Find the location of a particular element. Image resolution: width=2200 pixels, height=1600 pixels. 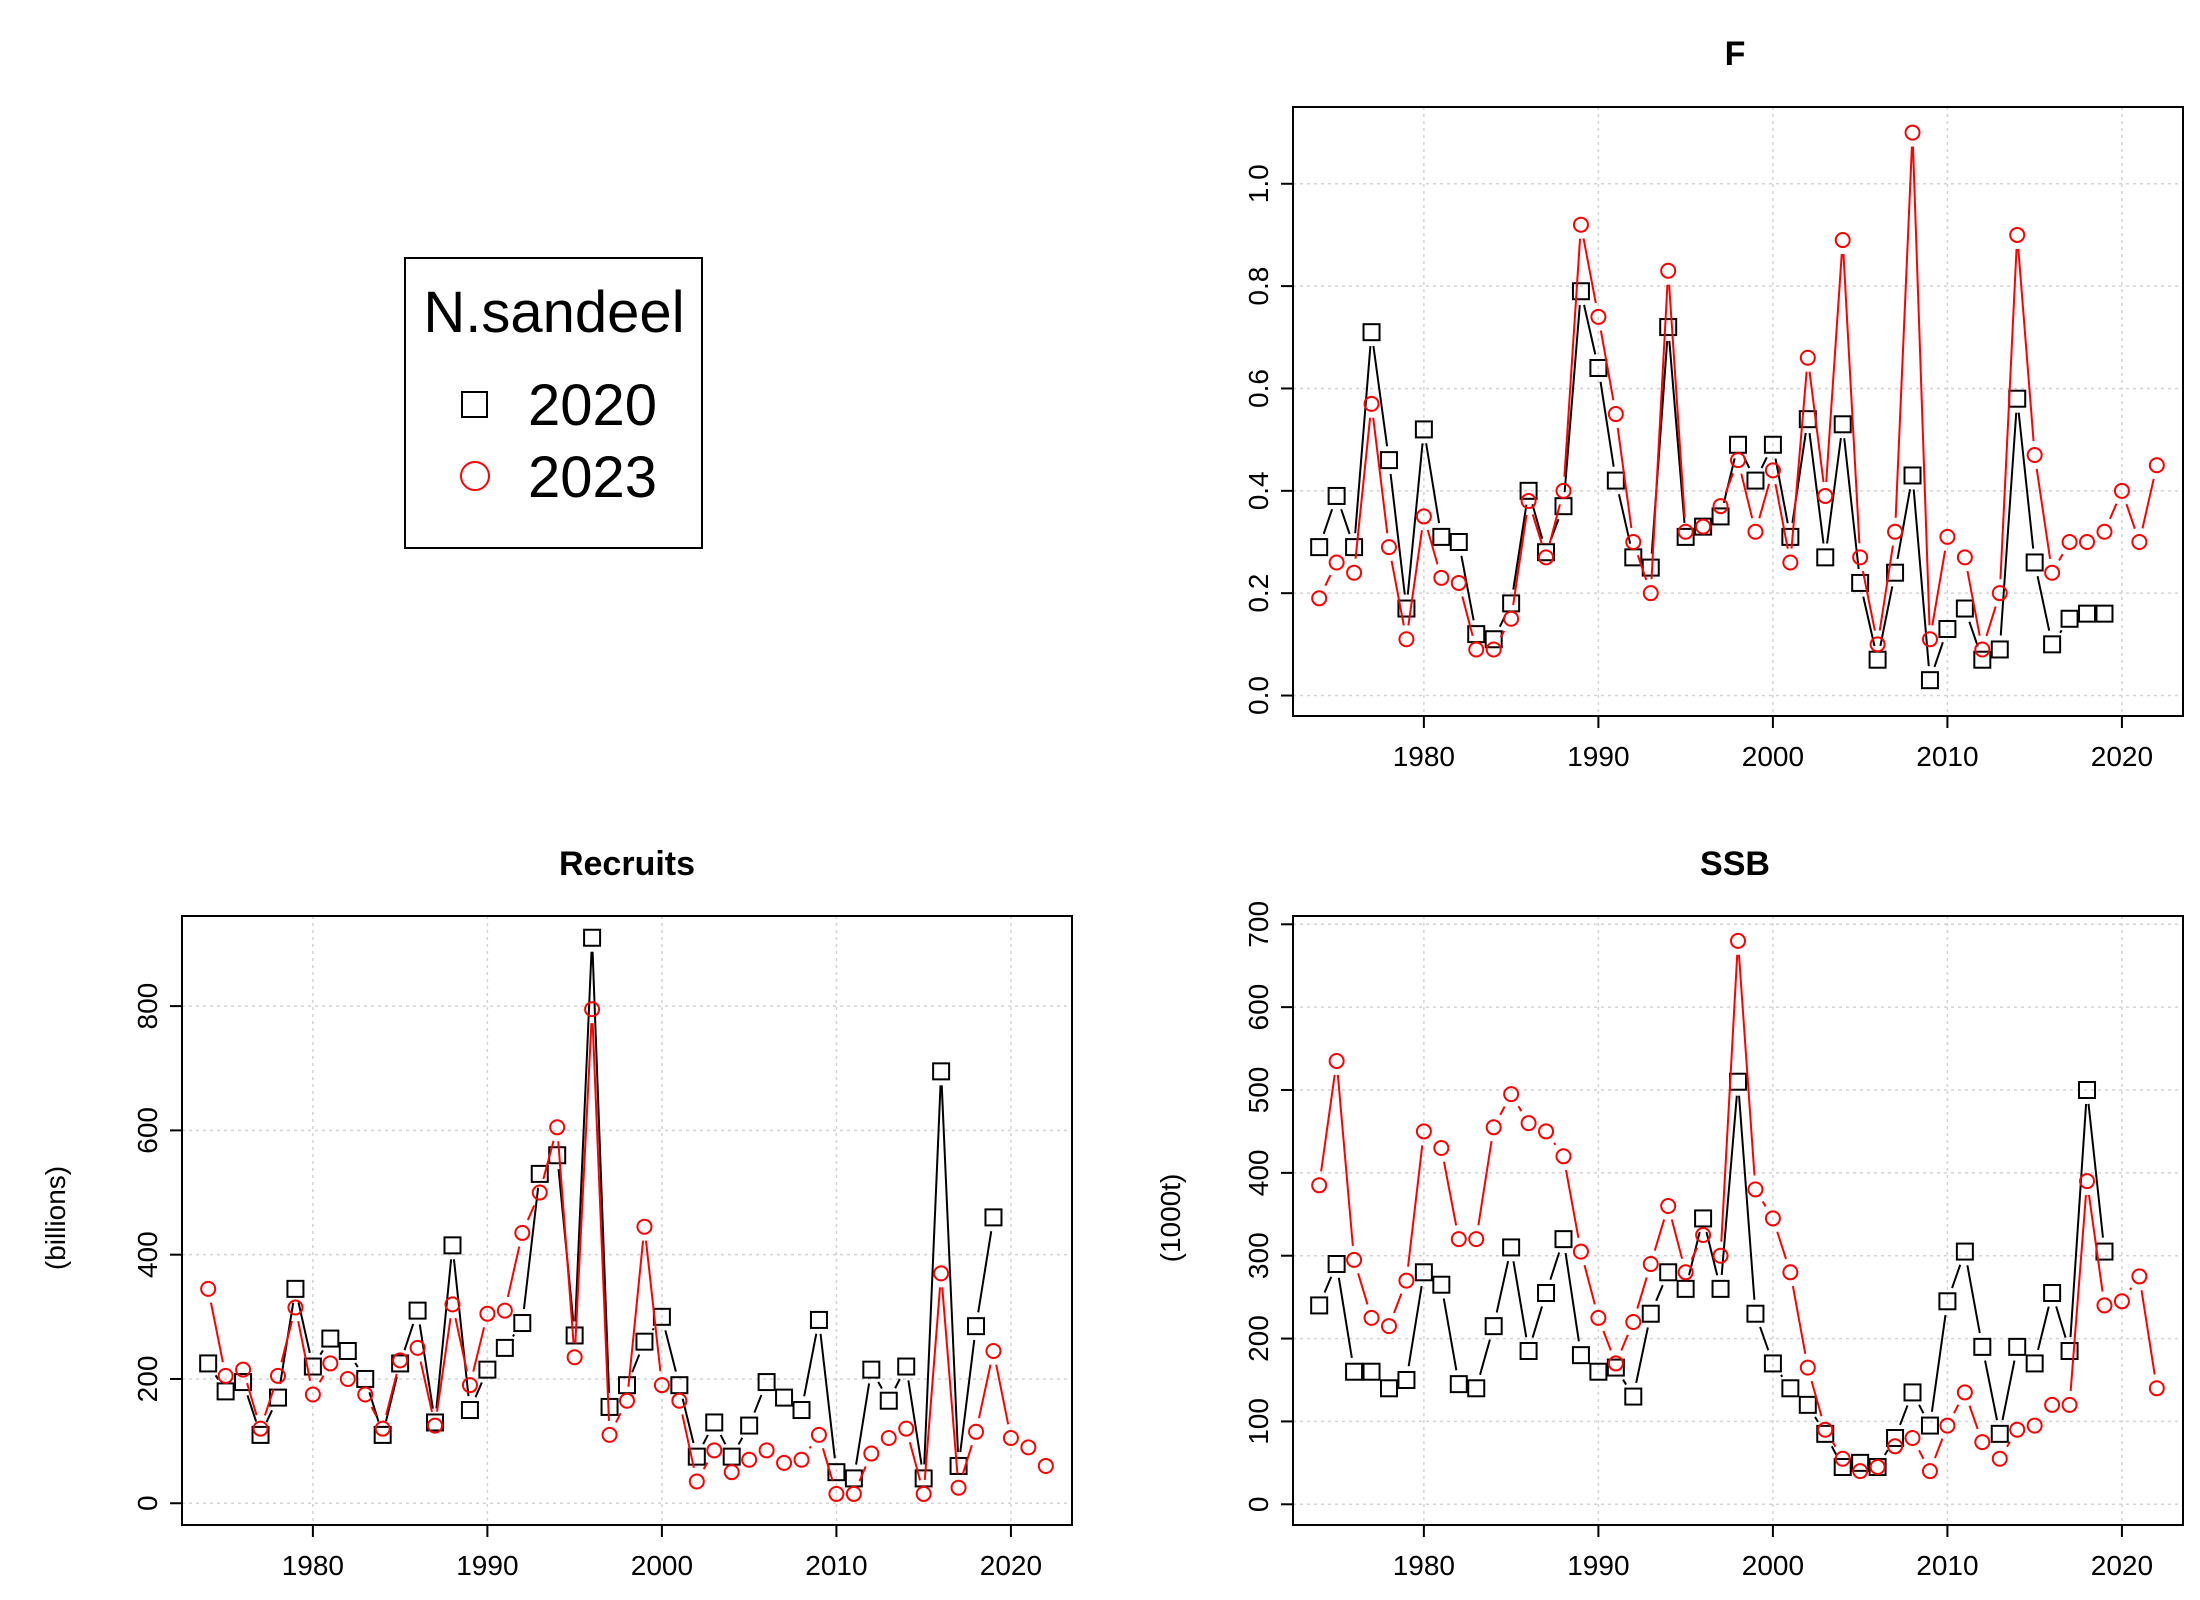

series-2023-recruits is located at coordinates (627, 1251).